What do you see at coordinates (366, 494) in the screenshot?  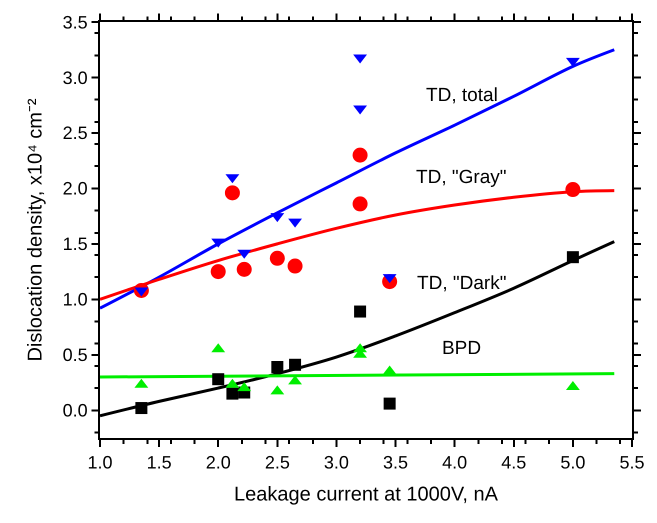 I see `x-axis-title: Leakage current at 1000V, nA` at bounding box center [366, 494].